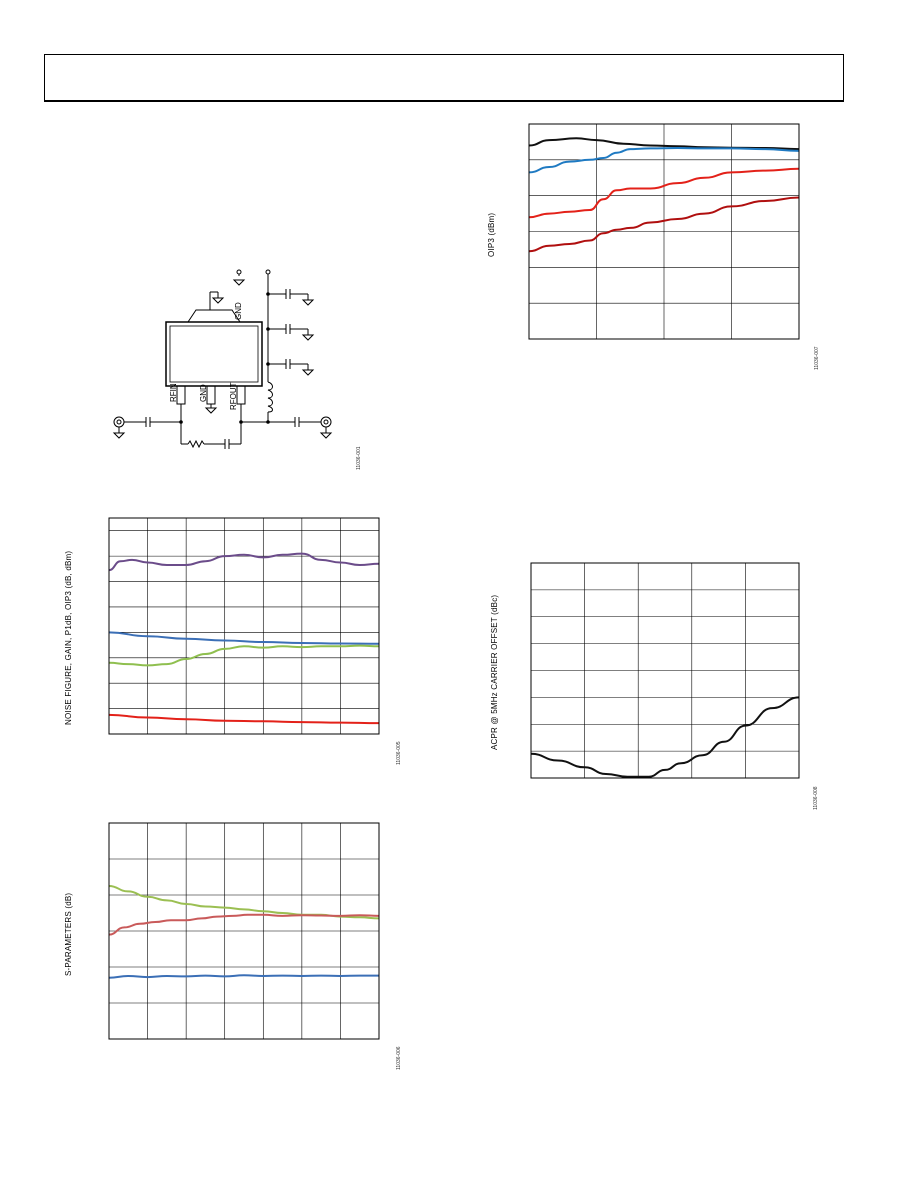 This screenshot has width=918, height=1188. Describe the element at coordinates (68, 934) in the screenshot. I see `y-axis-label-sparams: S-PARAMETERS (dB)` at that location.